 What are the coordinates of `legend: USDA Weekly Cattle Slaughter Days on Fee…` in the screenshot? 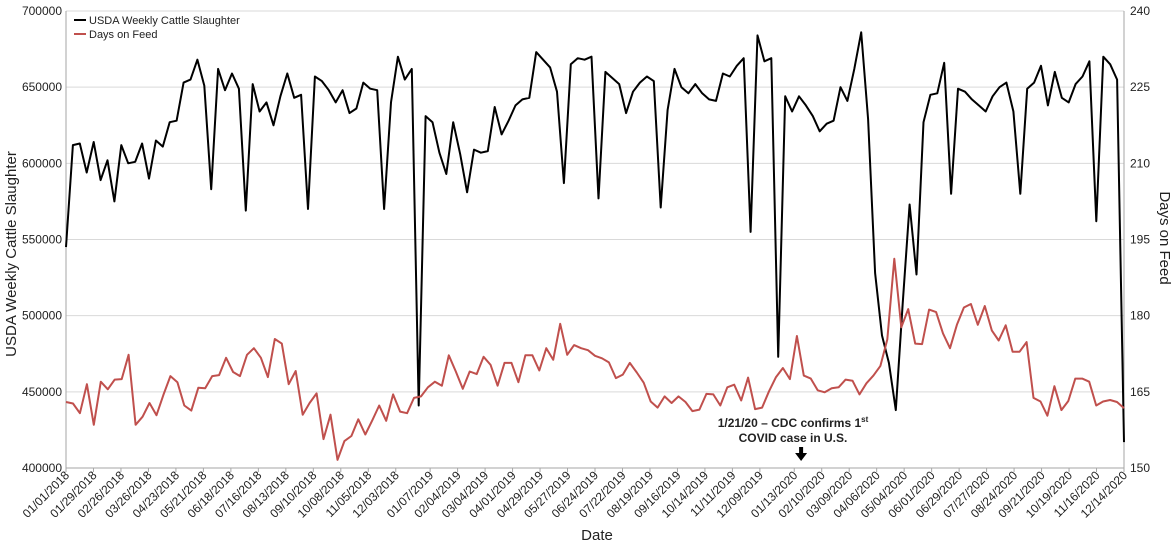 It's located at (157, 28).